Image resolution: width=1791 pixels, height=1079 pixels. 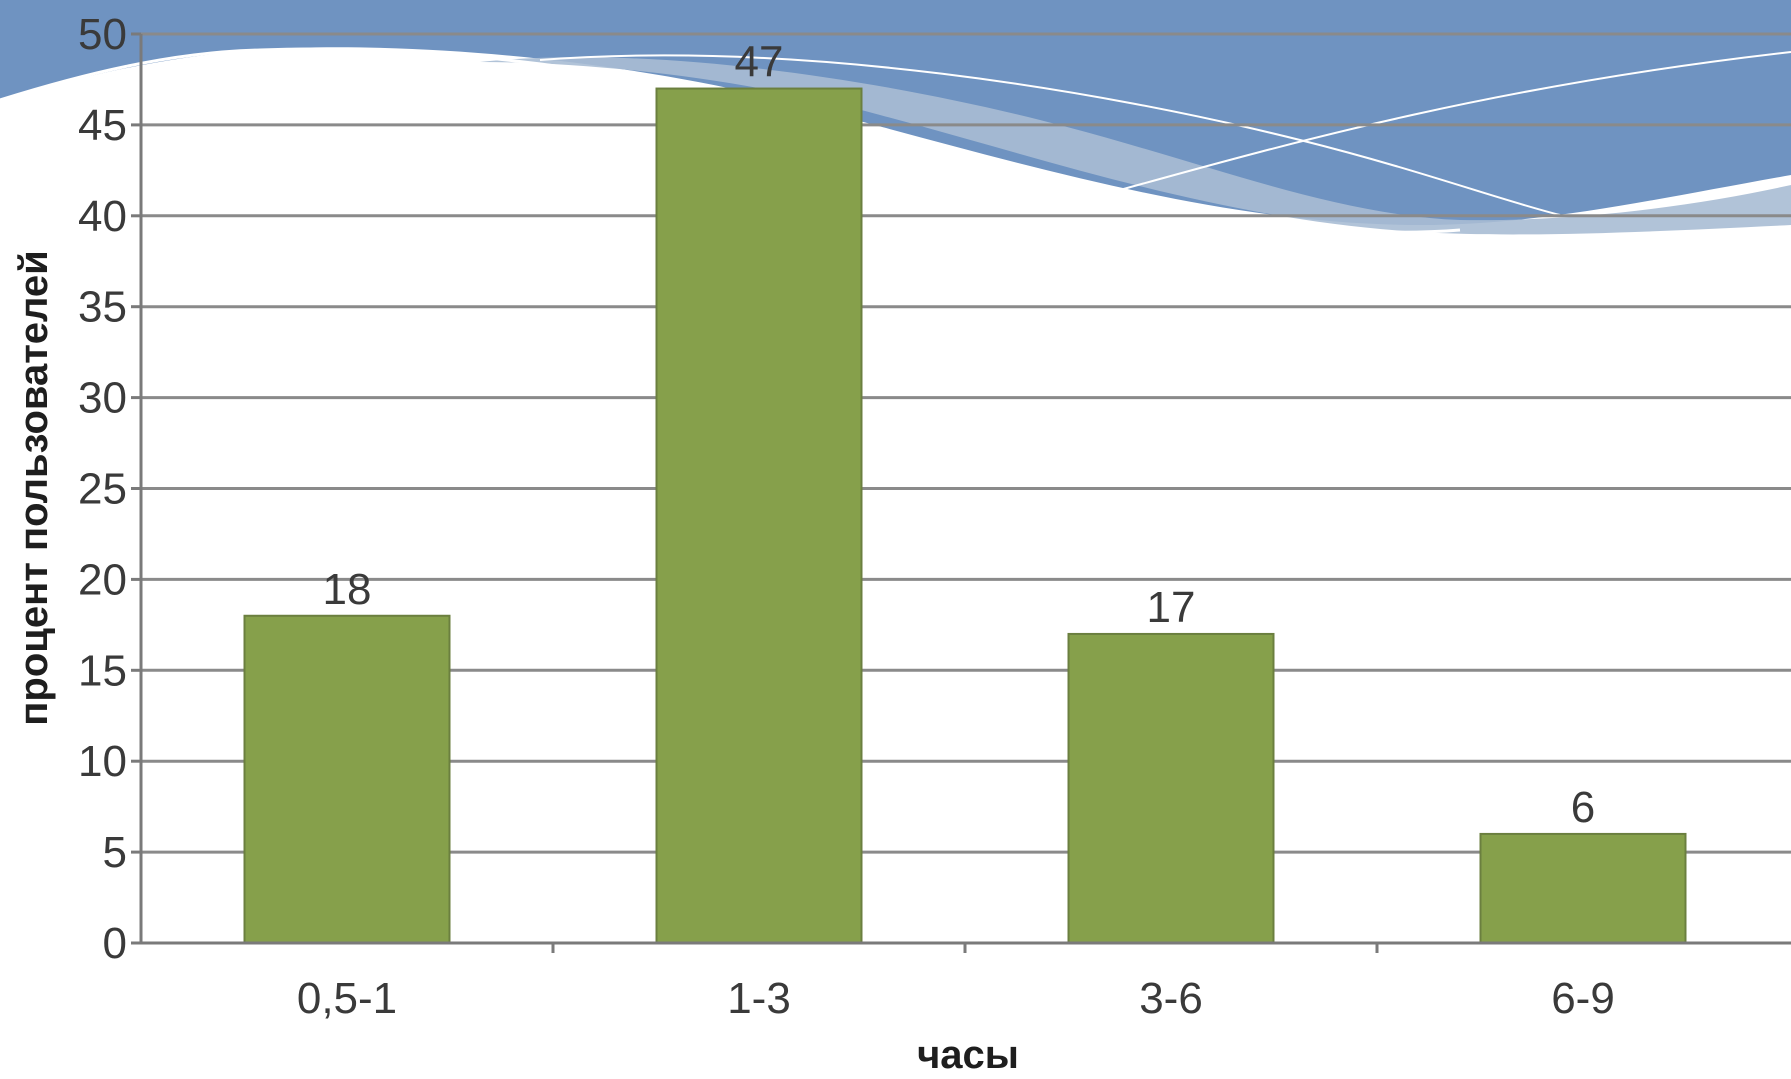 What do you see at coordinates (968, 1053) in the screenshot?
I see `x-axis-title: часы` at bounding box center [968, 1053].